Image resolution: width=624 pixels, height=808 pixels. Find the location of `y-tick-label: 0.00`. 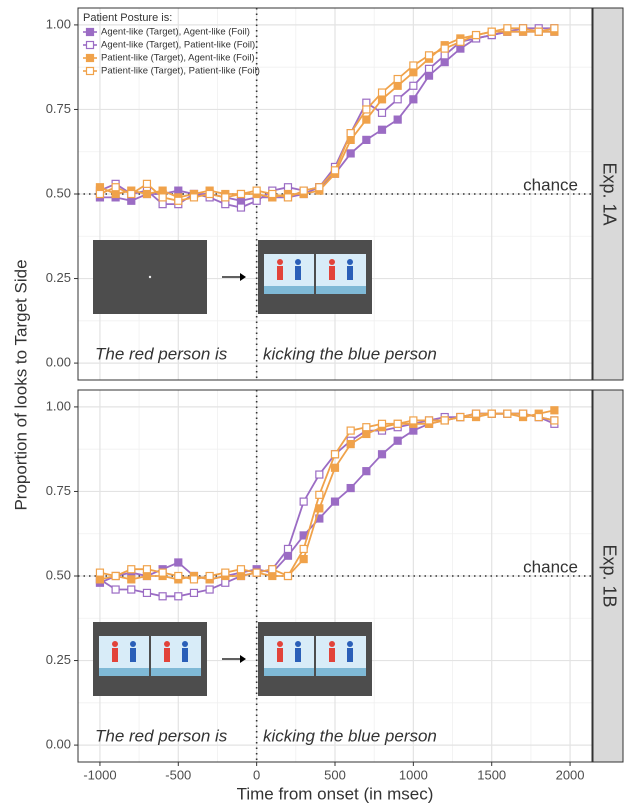

y-tick-label: 0.00 is located at coordinates (58, 744).